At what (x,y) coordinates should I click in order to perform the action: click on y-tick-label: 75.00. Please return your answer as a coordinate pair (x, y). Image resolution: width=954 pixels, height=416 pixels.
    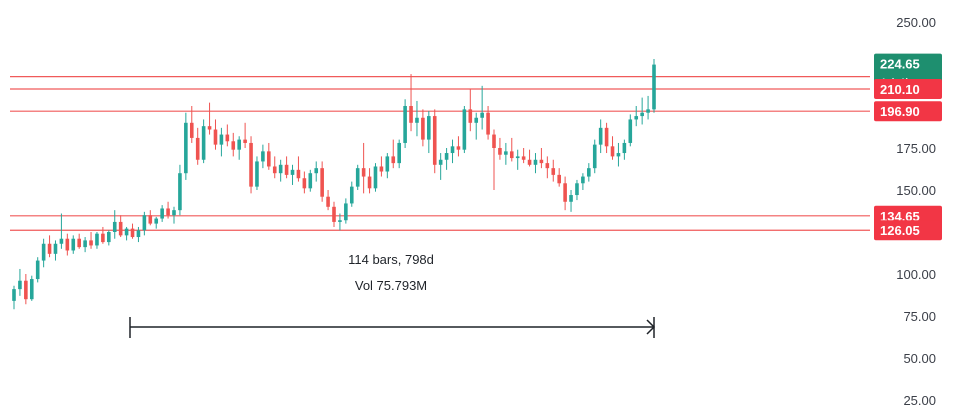
    Looking at the image, I should click on (919, 316).